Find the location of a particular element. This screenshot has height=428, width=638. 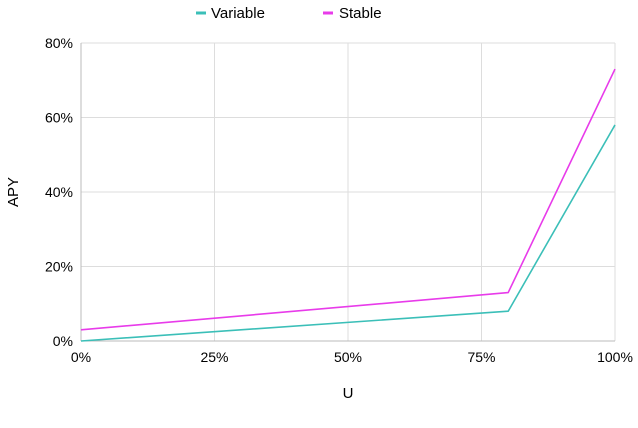

x-tick-label: 100% is located at coordinates (615, 357).